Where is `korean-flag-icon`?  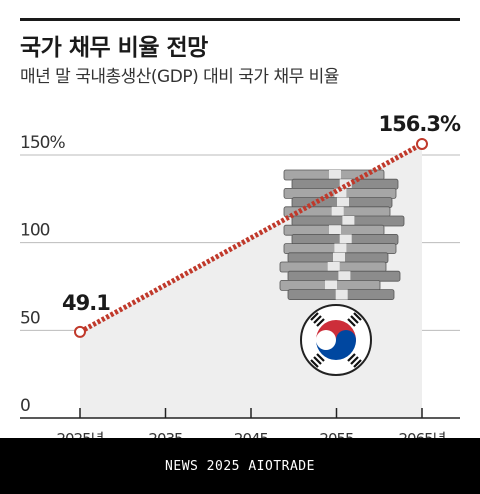
korean-flag-icon is located at coordinates (336, 340).